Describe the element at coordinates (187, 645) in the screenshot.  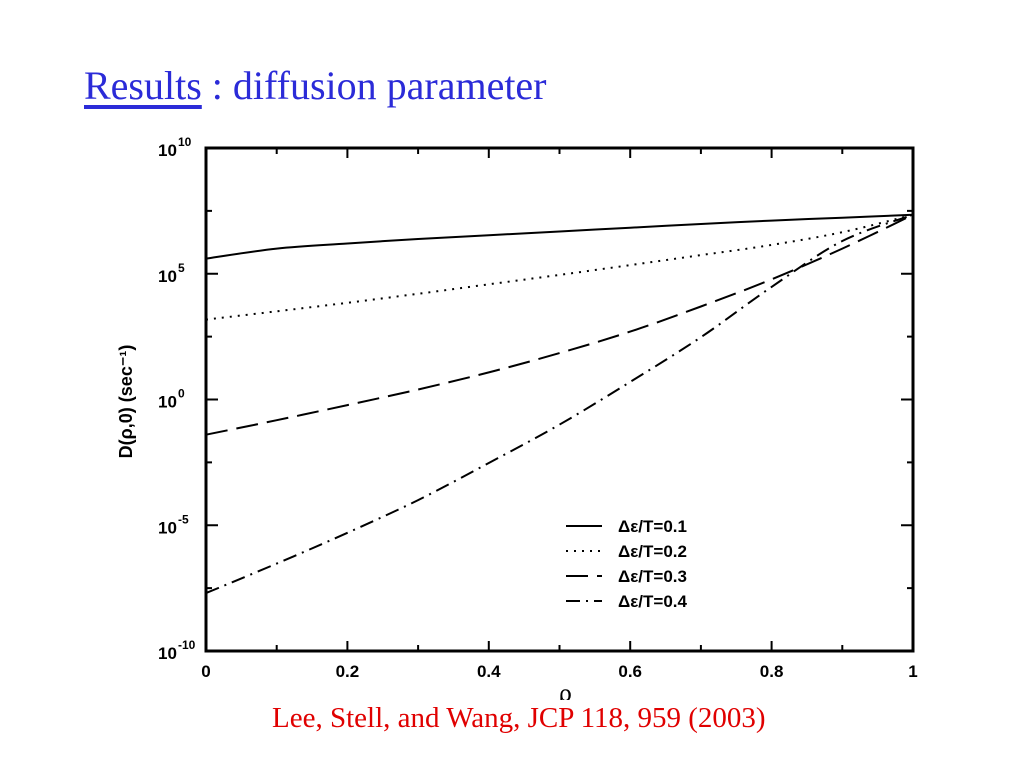
I see `y-tick-exponent: -10` at that location.